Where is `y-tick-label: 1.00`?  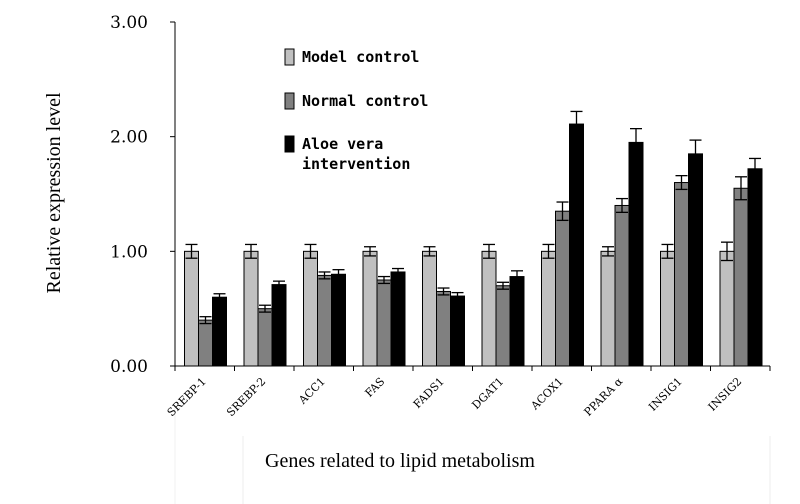 y-tick-label: 1.00 is located at coordinates (129, 252).